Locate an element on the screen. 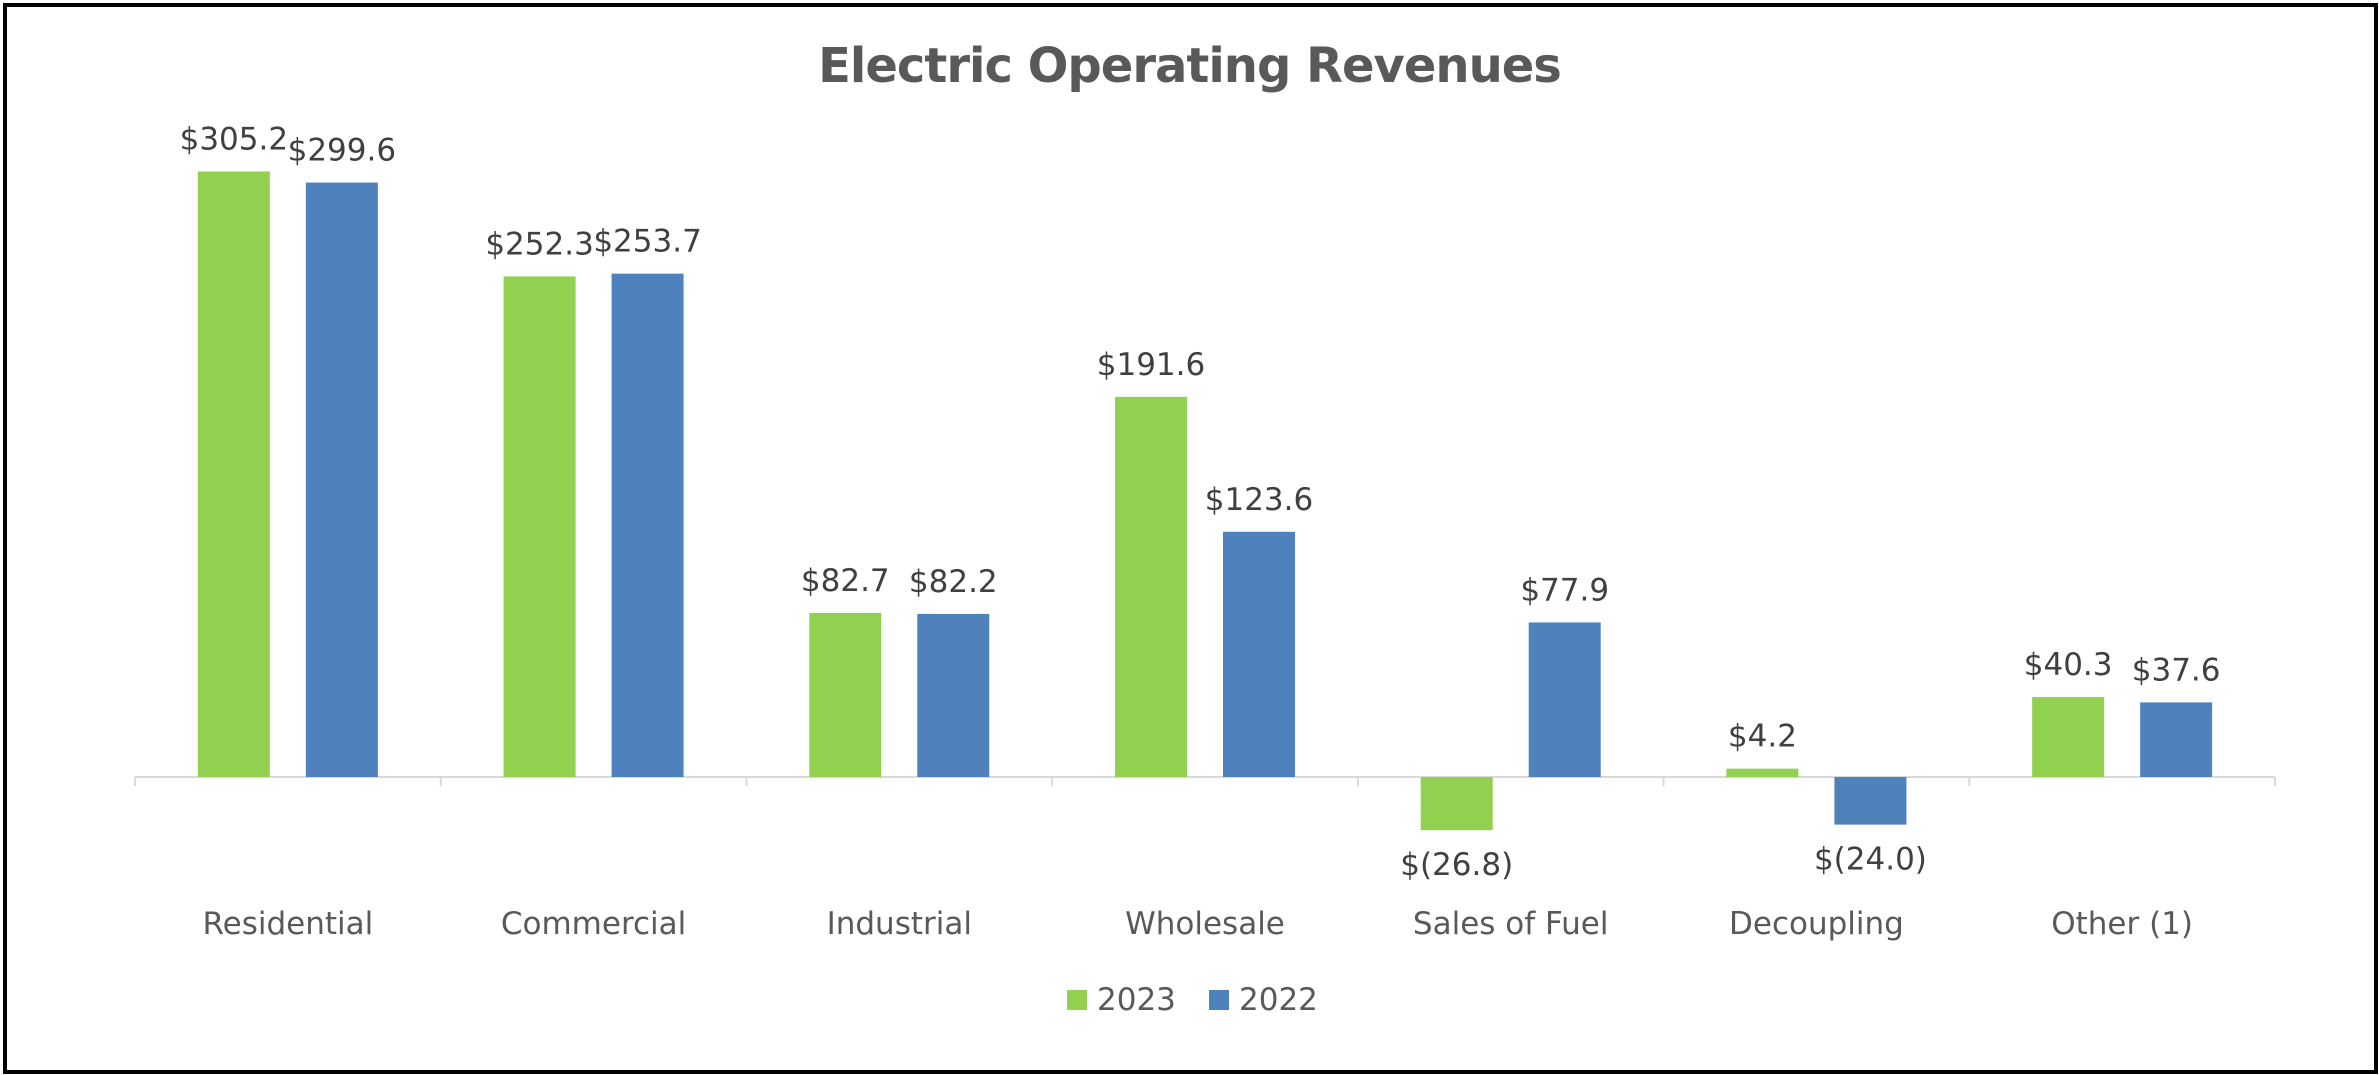 The width and height of the screenshot is (2379, 1075). data-label: $82.2 is located at coordinates (953, 582).